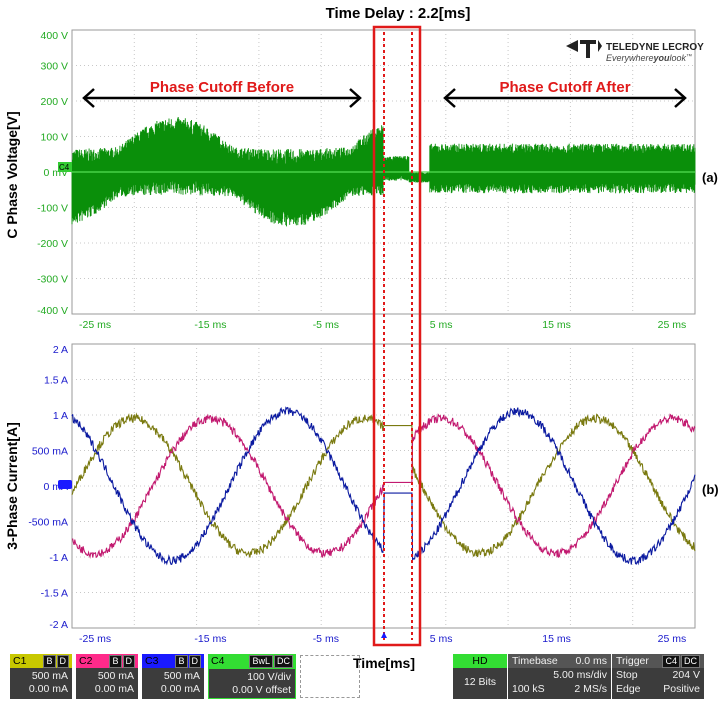 This screenshot has height=703, width=725. I want to click on channel-c1: C1 B D 500 mA 0.00 mA, so click(41, 676).